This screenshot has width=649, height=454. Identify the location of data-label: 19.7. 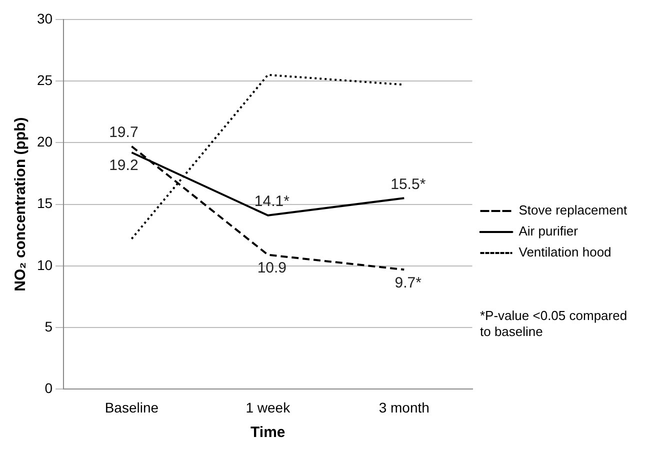
(123, 133).